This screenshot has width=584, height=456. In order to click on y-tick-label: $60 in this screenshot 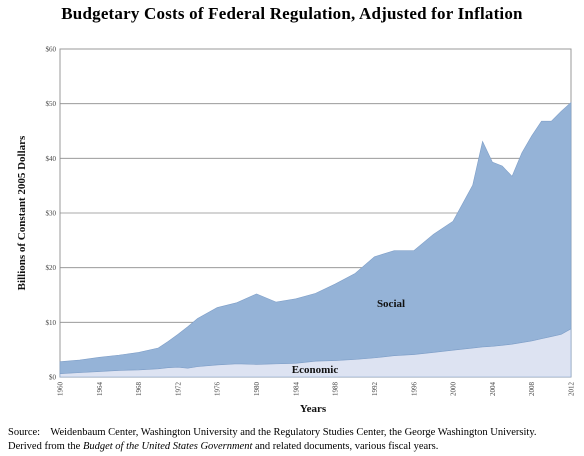, I will do `click(51, 50)`.